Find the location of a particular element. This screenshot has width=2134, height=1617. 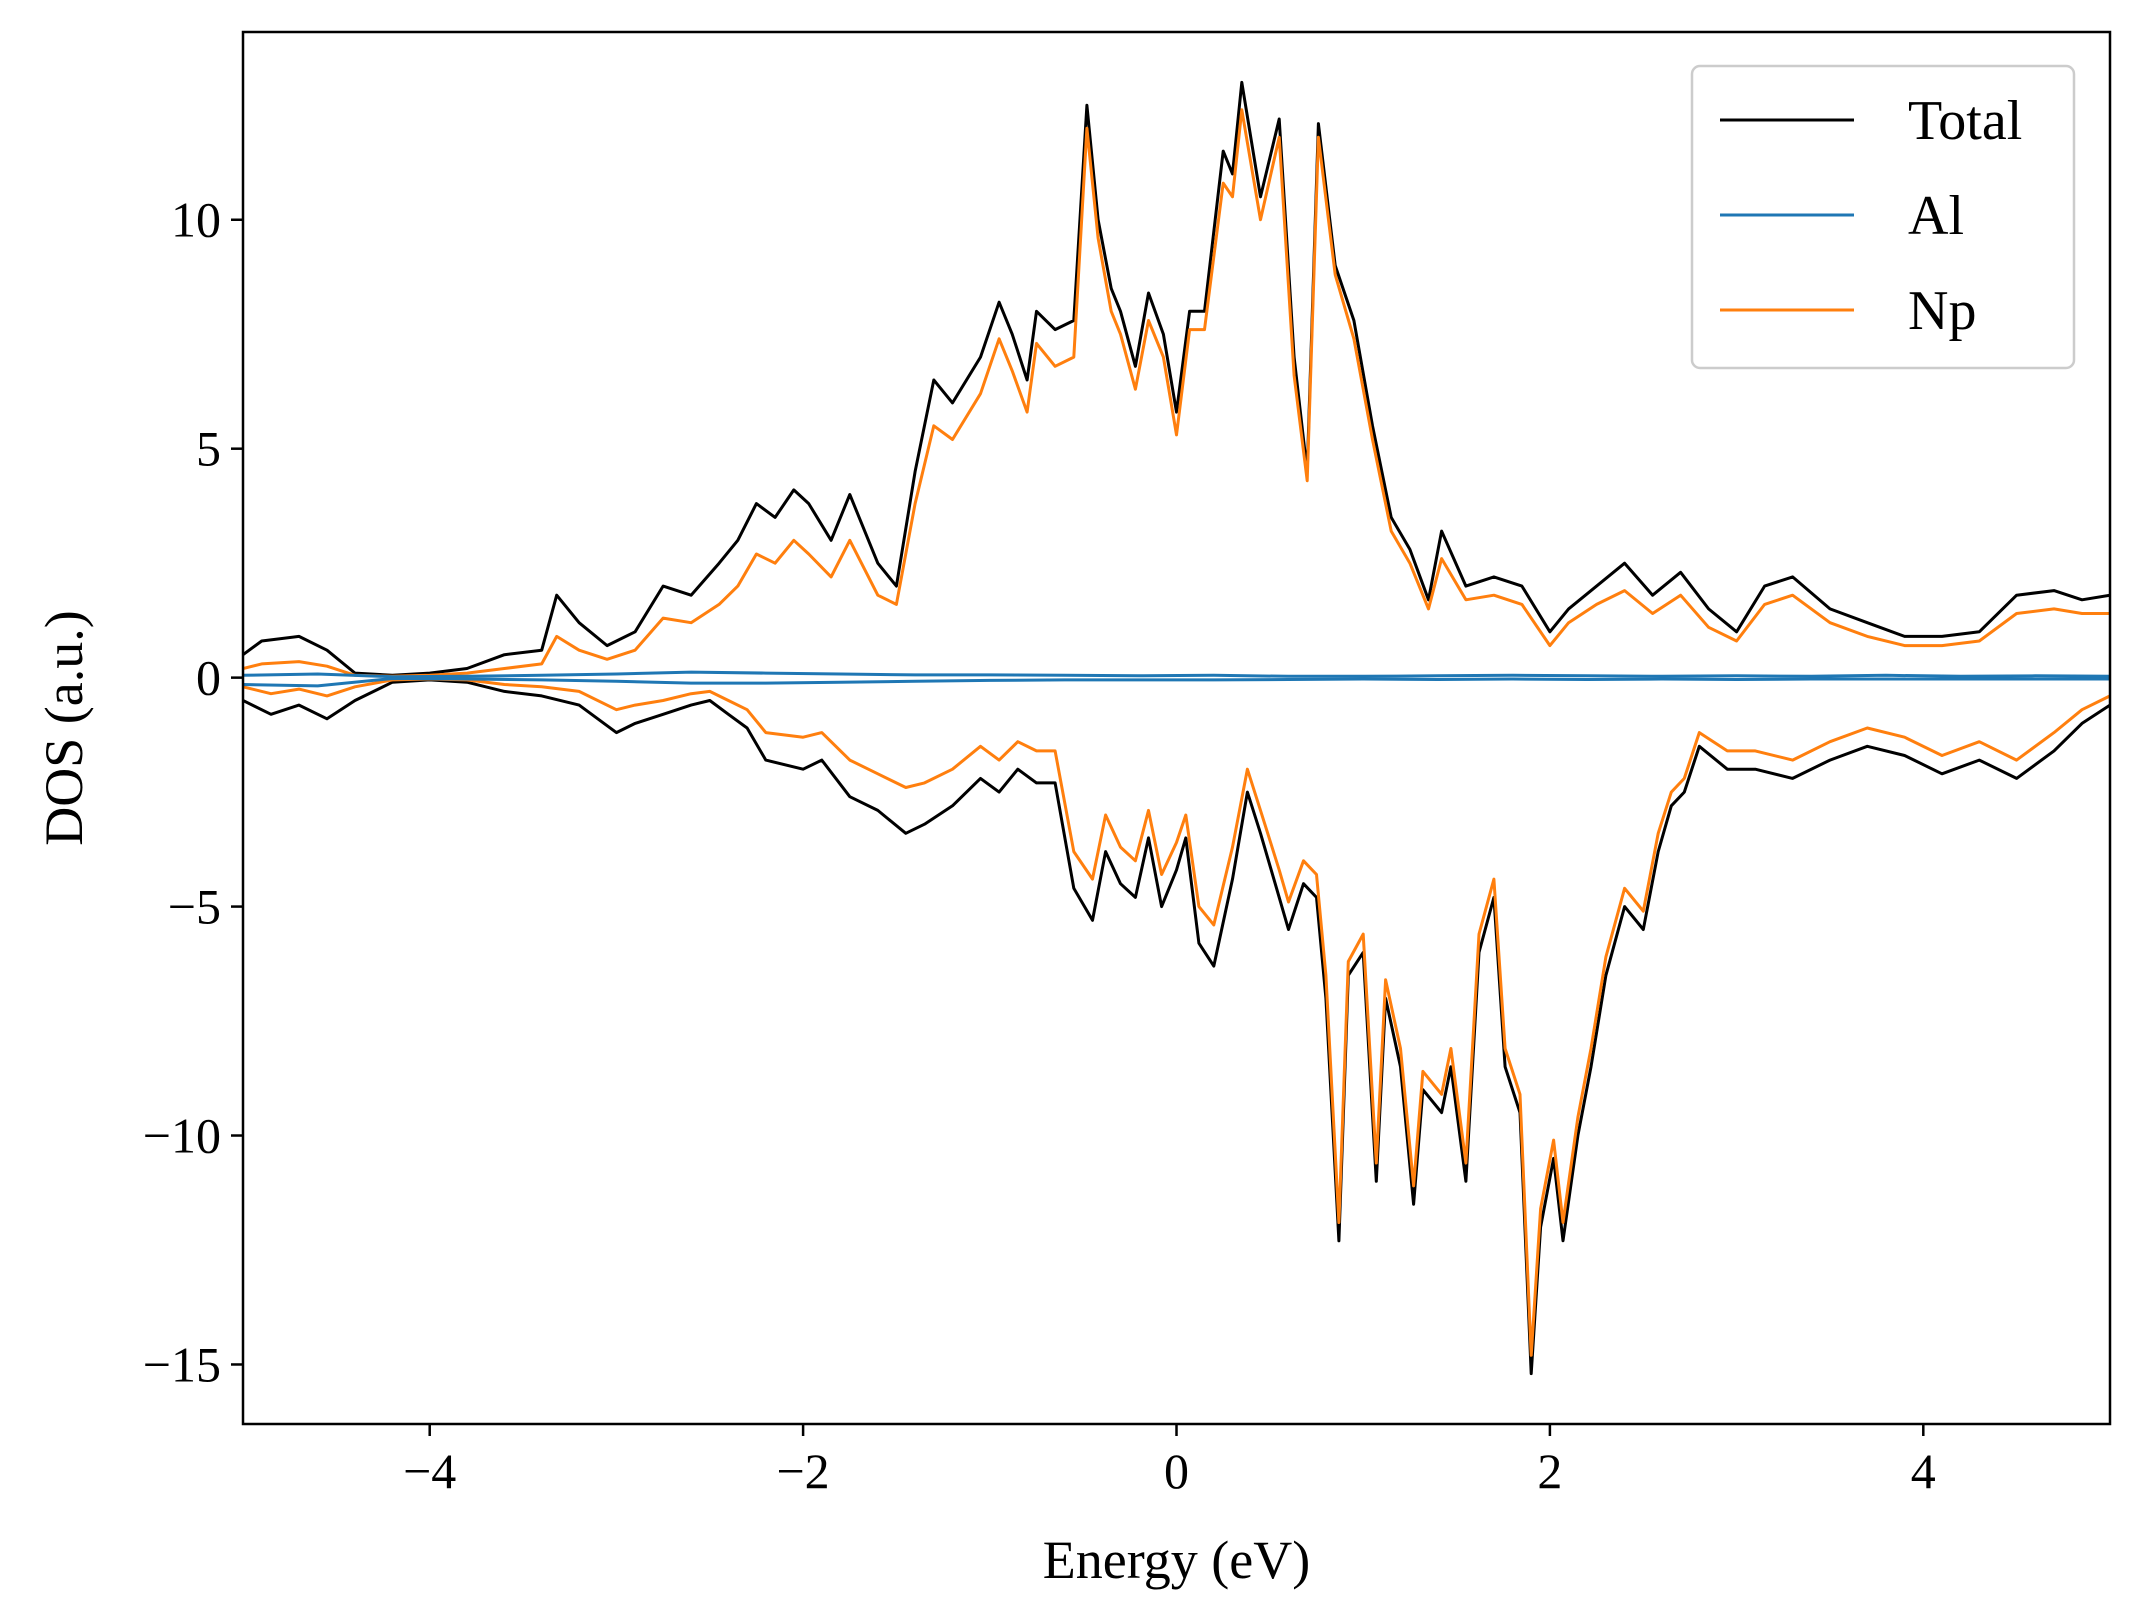

y-tick-label: 10 is located at coordinates (196, 220).